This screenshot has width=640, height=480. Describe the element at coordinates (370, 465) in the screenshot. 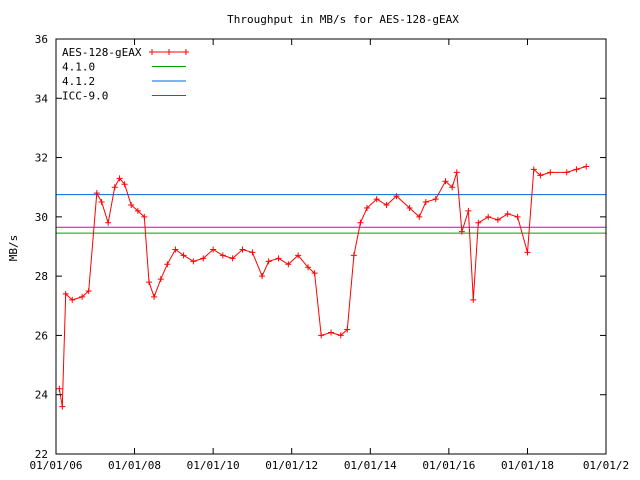

I see `x-tick-label: 01/01/14` at that location.